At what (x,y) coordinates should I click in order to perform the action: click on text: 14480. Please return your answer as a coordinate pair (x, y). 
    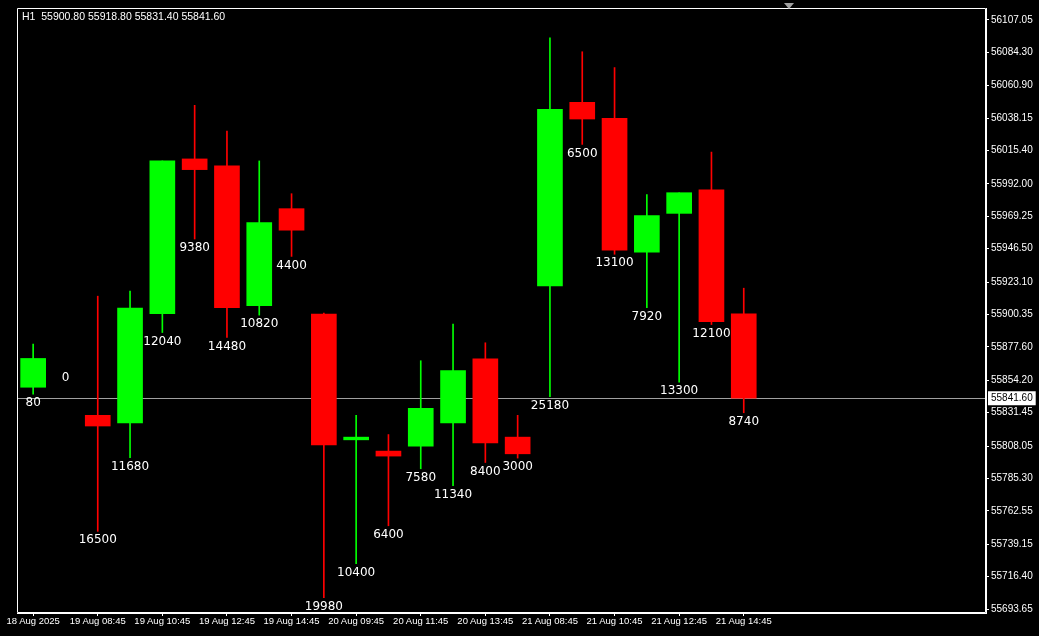
    Looking at the image, I should click on (227, 345).